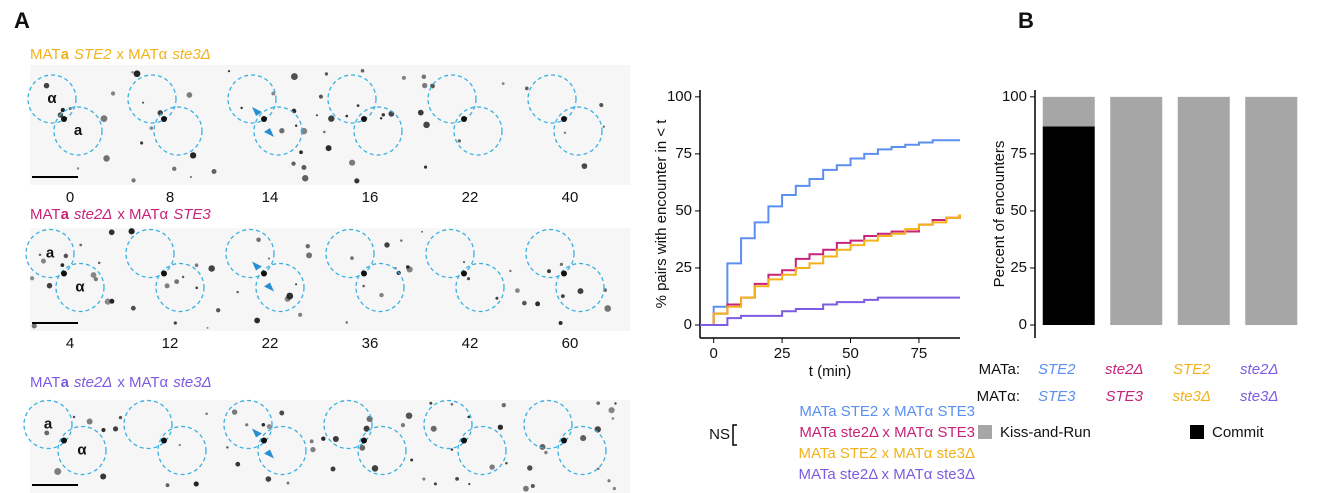  I want to click on cell-label: a, so click(50, 252).